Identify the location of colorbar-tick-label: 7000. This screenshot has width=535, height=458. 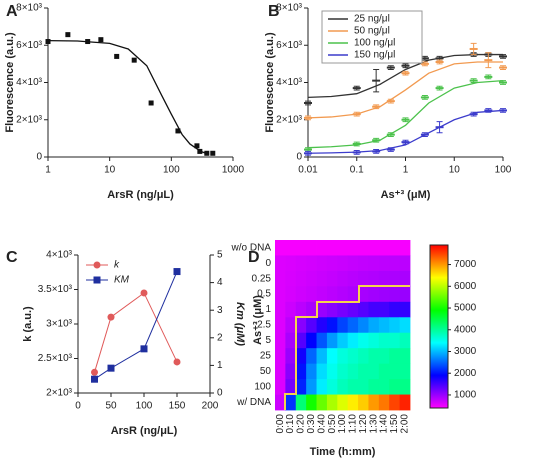
(465, 264).